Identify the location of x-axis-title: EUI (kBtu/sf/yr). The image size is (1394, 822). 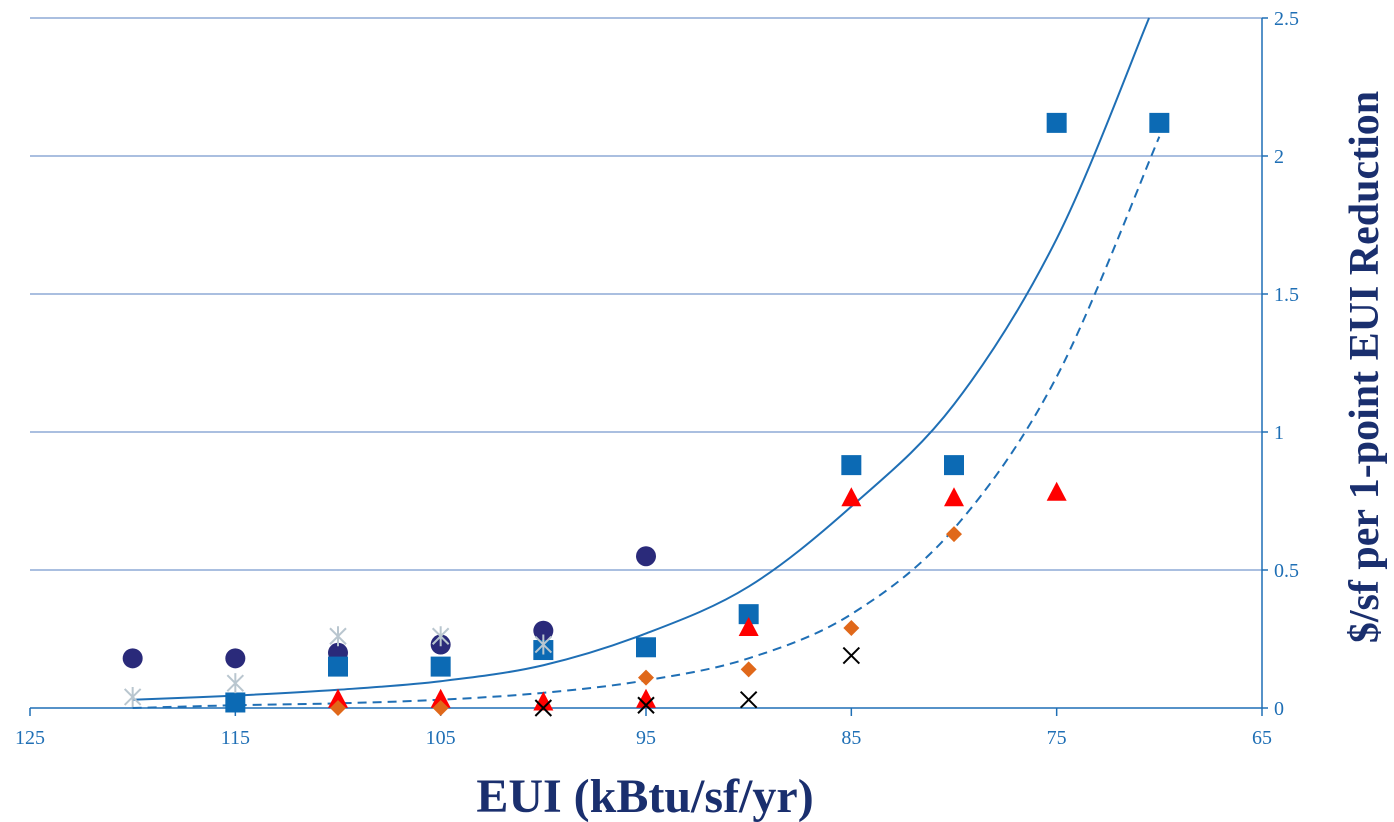
(644, 796).